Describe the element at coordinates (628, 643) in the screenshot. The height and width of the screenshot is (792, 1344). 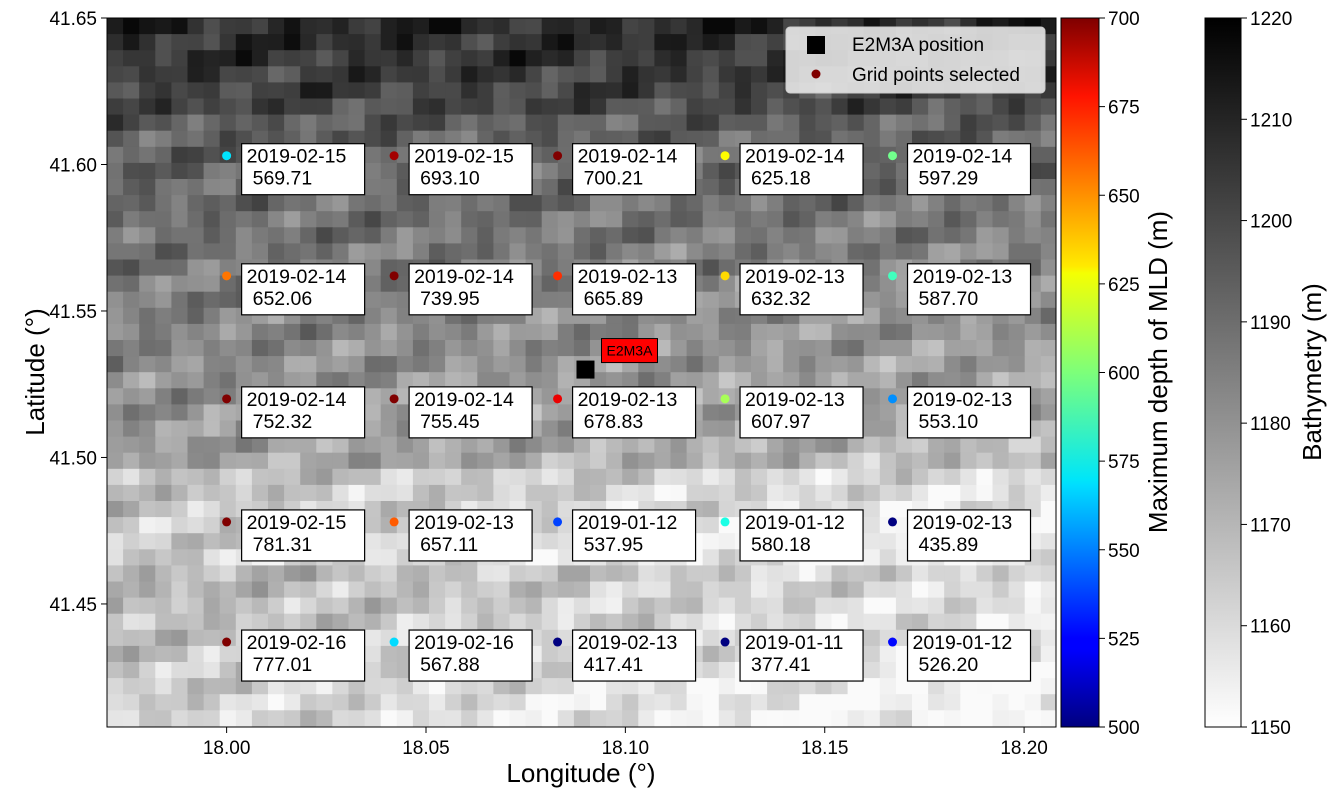
I see `point-date-label: 2019-02-13` at that location.